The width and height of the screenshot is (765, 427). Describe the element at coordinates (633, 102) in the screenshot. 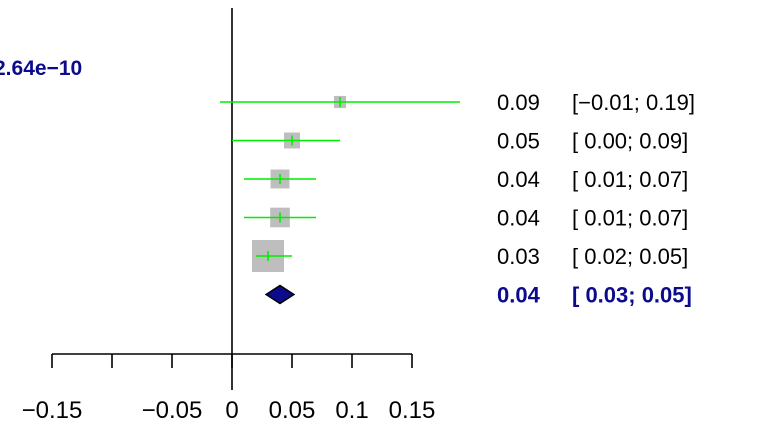

I see `study-ci-label: [−0.01; 0.19]` at that location.